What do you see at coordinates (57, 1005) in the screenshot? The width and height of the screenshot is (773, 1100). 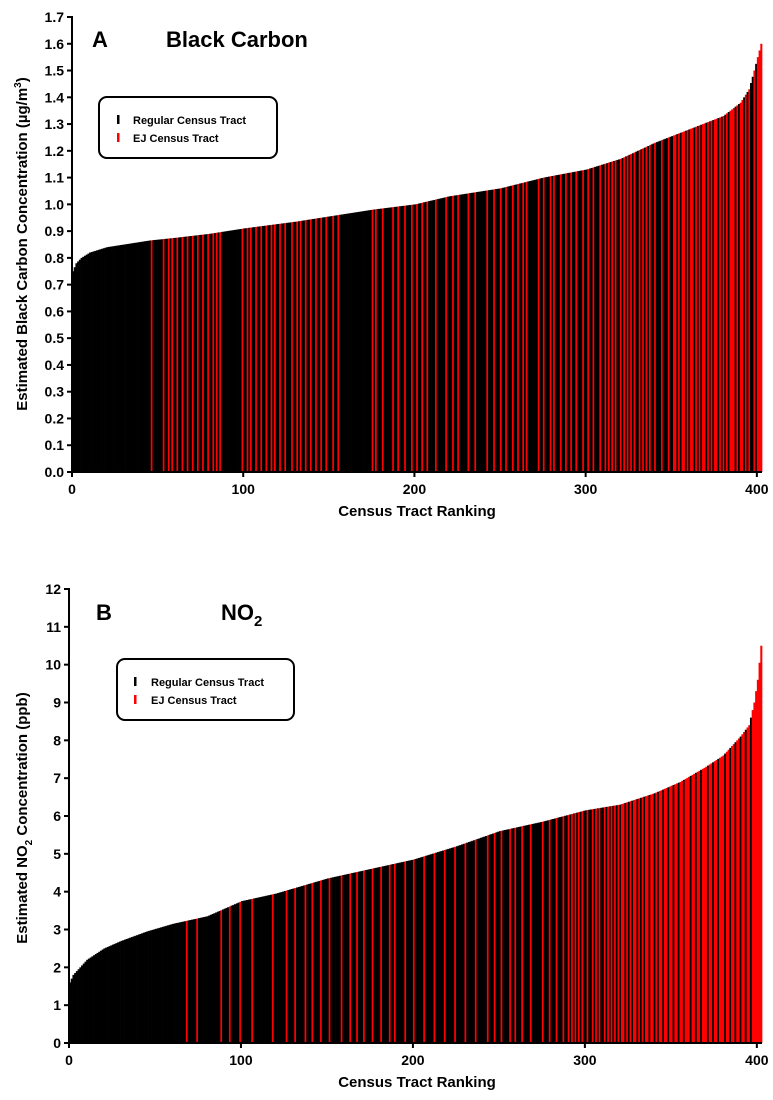 I see `panel-b-y-tick-label: 1` at bounding box center [57, 1005].